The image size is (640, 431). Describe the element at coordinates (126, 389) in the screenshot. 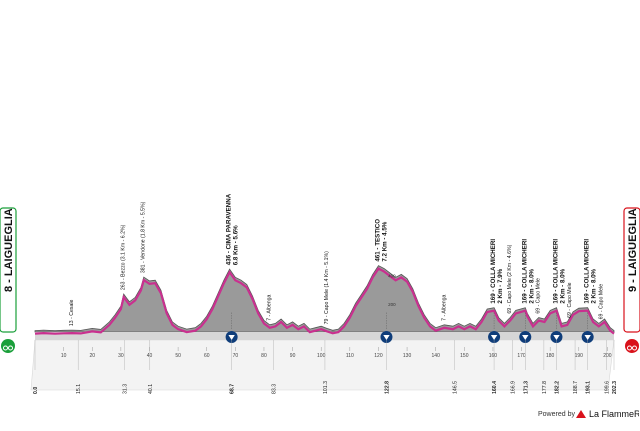

I see `distance-mark-label-2: 31.3` at that location.